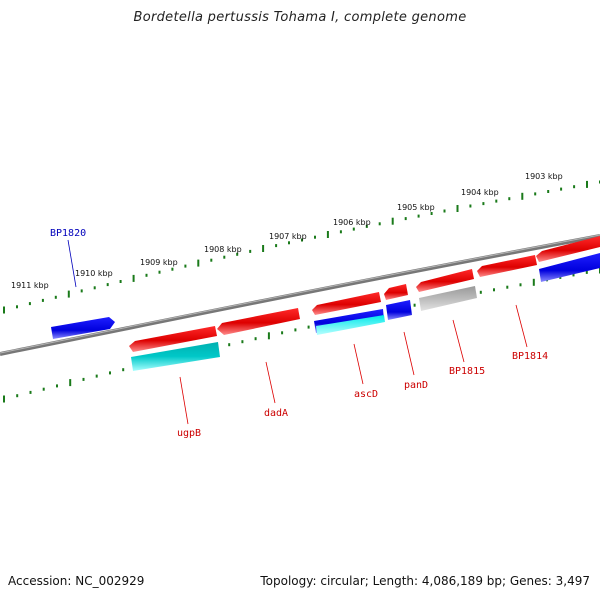 This screenshot has width=600, height=600. I want to click on scale-label-1907: 1907 kbp, so click(288, 236).